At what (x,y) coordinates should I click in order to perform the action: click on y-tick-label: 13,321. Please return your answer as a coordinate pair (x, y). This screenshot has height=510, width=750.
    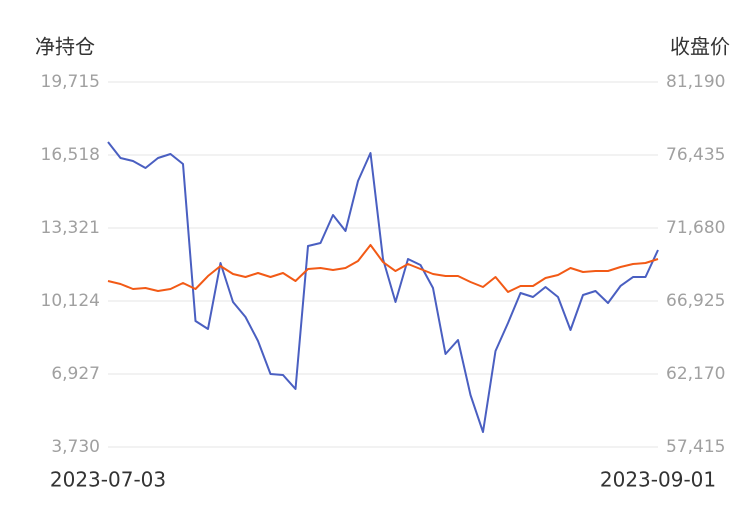
    Looking at the image, I should click on (70, 228).